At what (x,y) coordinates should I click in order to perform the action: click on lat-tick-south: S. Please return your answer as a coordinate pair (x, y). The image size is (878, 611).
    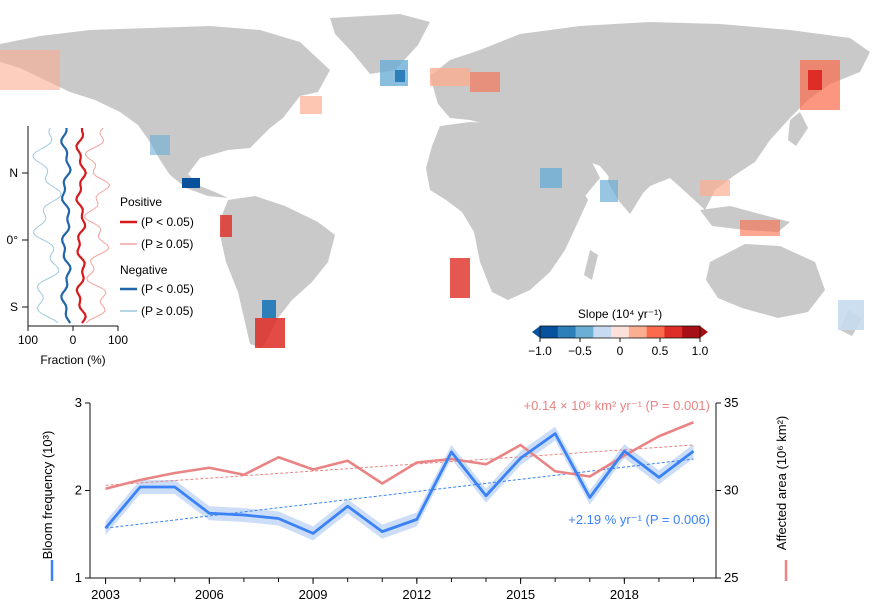
    Looking at the image, I should click on (14, 307).